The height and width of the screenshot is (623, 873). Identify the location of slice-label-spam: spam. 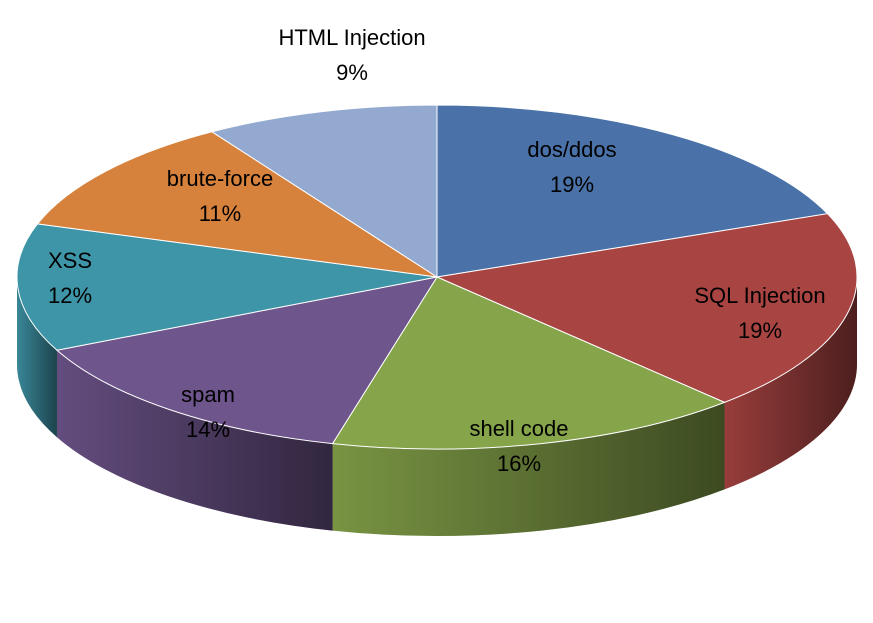
(208, 394).